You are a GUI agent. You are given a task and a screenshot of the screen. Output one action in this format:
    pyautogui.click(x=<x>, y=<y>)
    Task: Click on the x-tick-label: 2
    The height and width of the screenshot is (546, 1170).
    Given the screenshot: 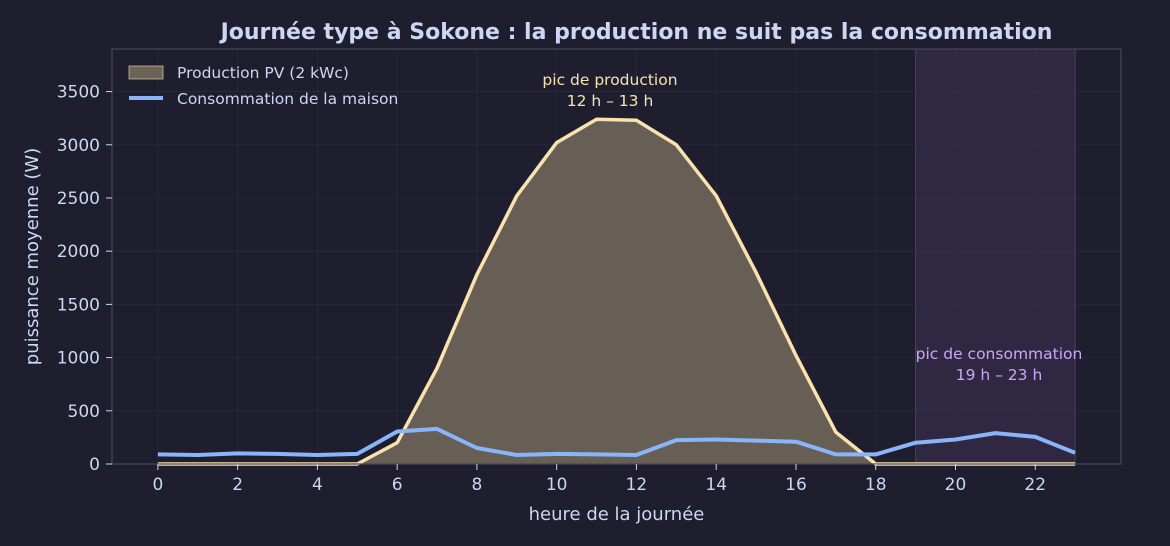 What is the action you would take?
    pyautogui.click(x=237, y=485)
    